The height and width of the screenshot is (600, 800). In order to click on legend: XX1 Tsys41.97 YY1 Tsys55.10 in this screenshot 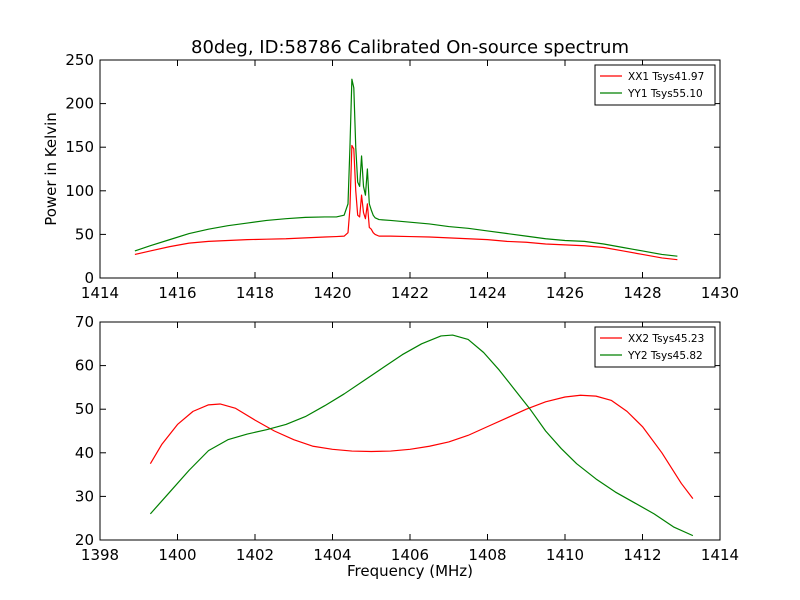, I will do `click(655, 85)`.